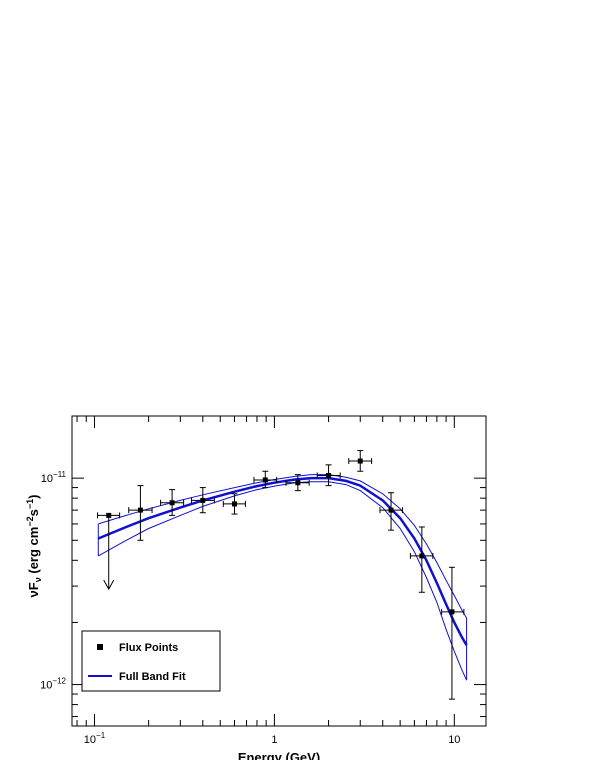  Describe the element at coordinates (33, 512) in the screenshot. I see `y-axis-title-mid: s` at that location.